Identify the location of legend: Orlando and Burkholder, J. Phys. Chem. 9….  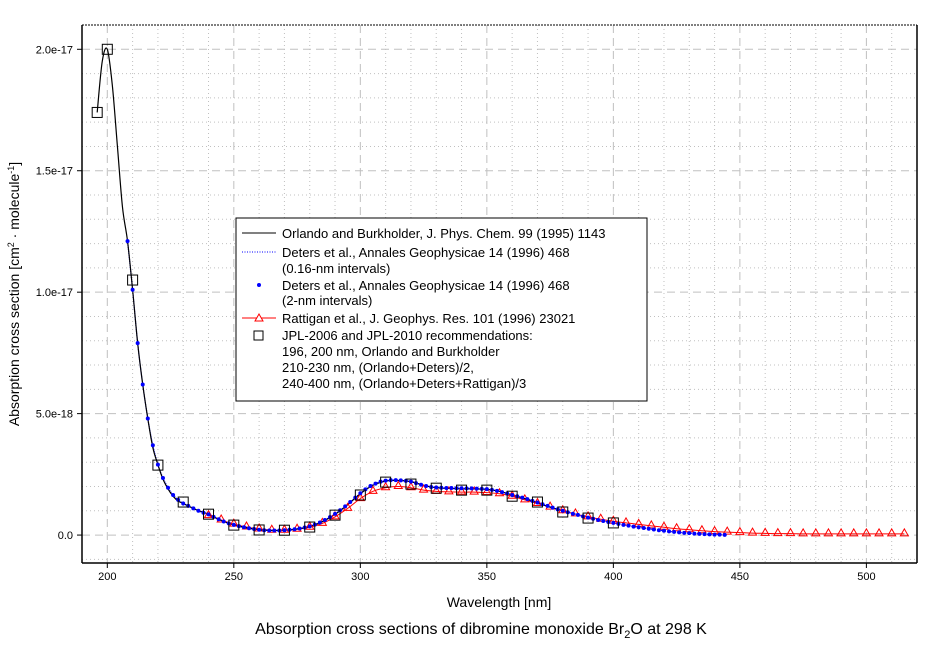
(441, 309).